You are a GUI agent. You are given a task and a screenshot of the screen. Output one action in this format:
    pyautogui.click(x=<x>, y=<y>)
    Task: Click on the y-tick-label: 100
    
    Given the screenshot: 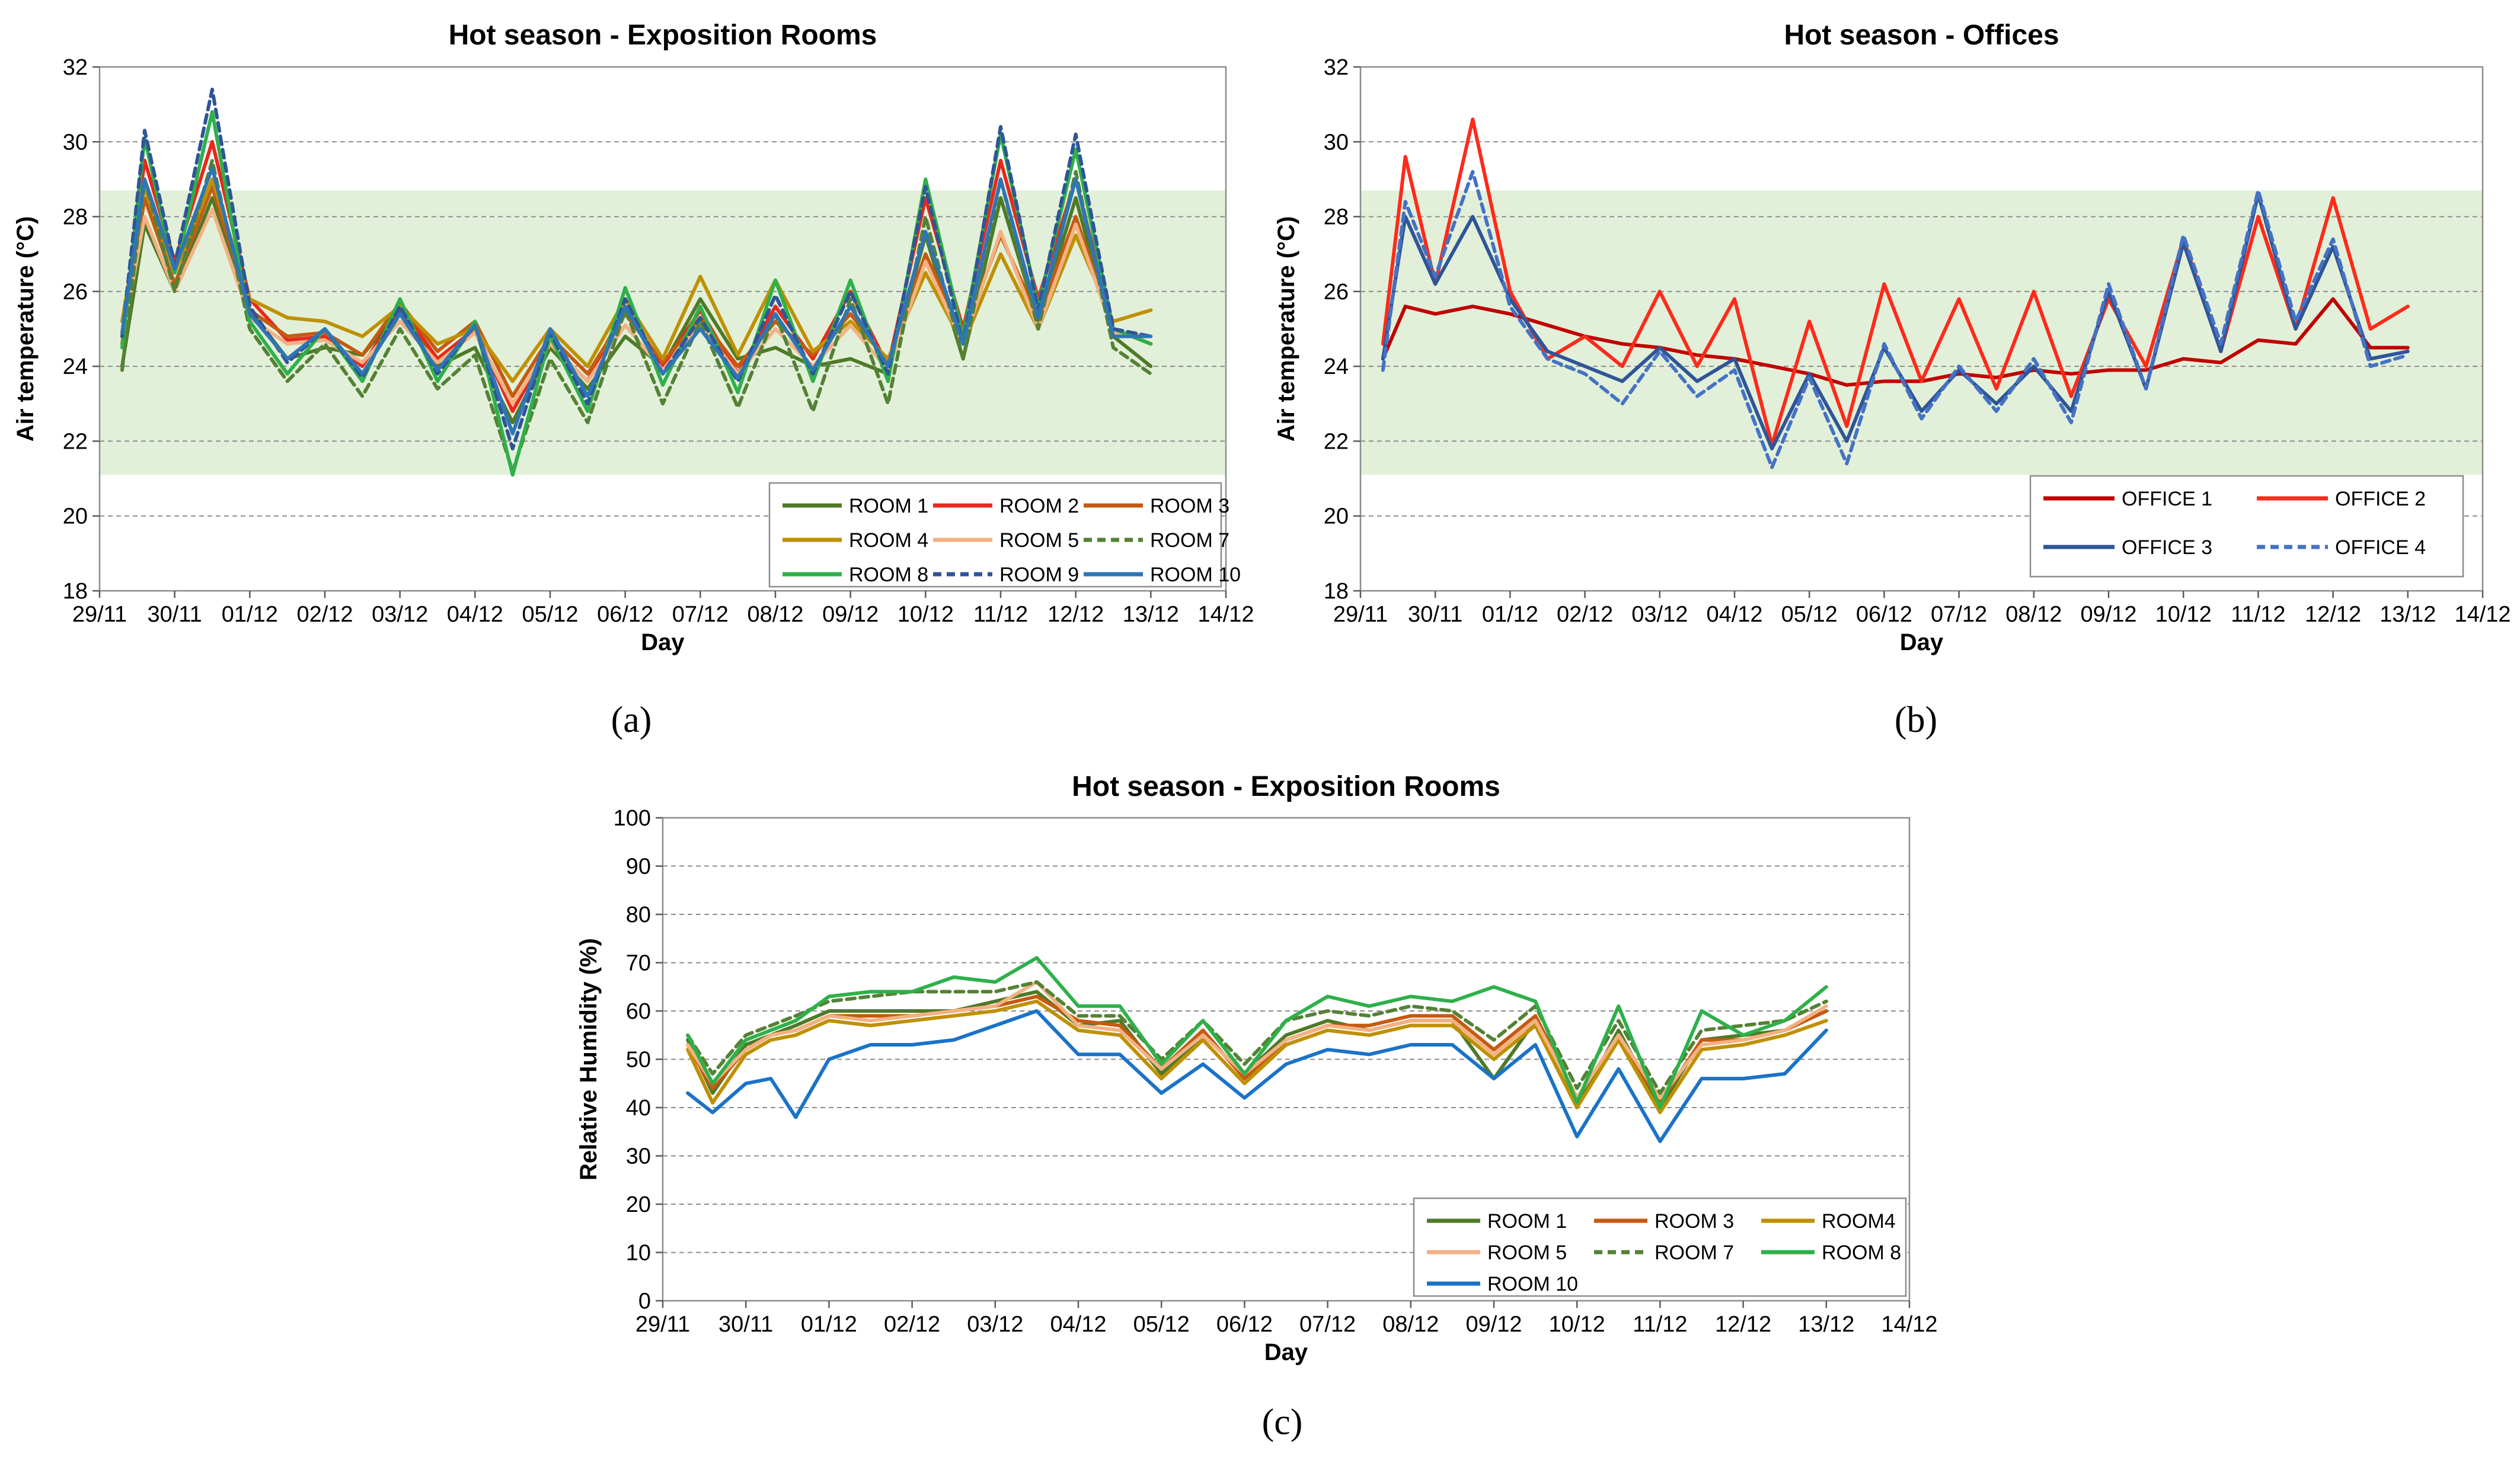 What is the action you would take?
    pyautogui.click(x=632, y=818)
    